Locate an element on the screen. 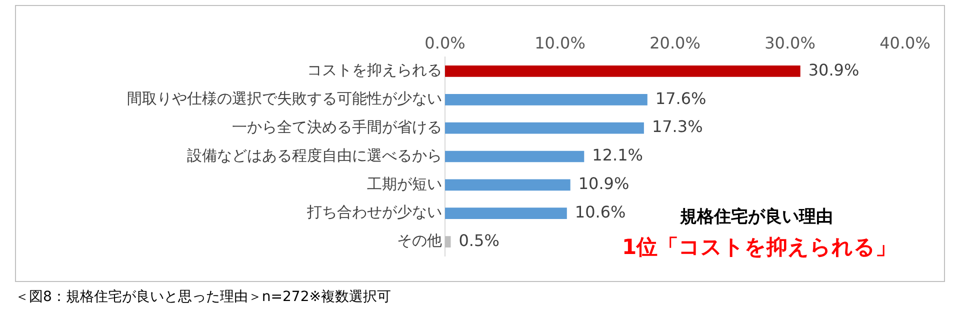 This screenshot has height=332, width=959. y-tick-label: 間取りや仕様の選択で失敗する可能性が少ない is located at coordinates (284, 99).